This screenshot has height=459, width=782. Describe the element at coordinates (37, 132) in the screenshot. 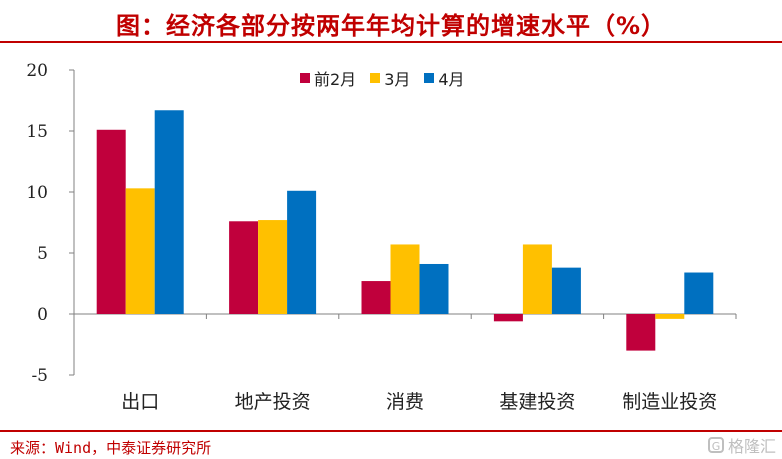

I see `y-tick-label: 15` at that location.